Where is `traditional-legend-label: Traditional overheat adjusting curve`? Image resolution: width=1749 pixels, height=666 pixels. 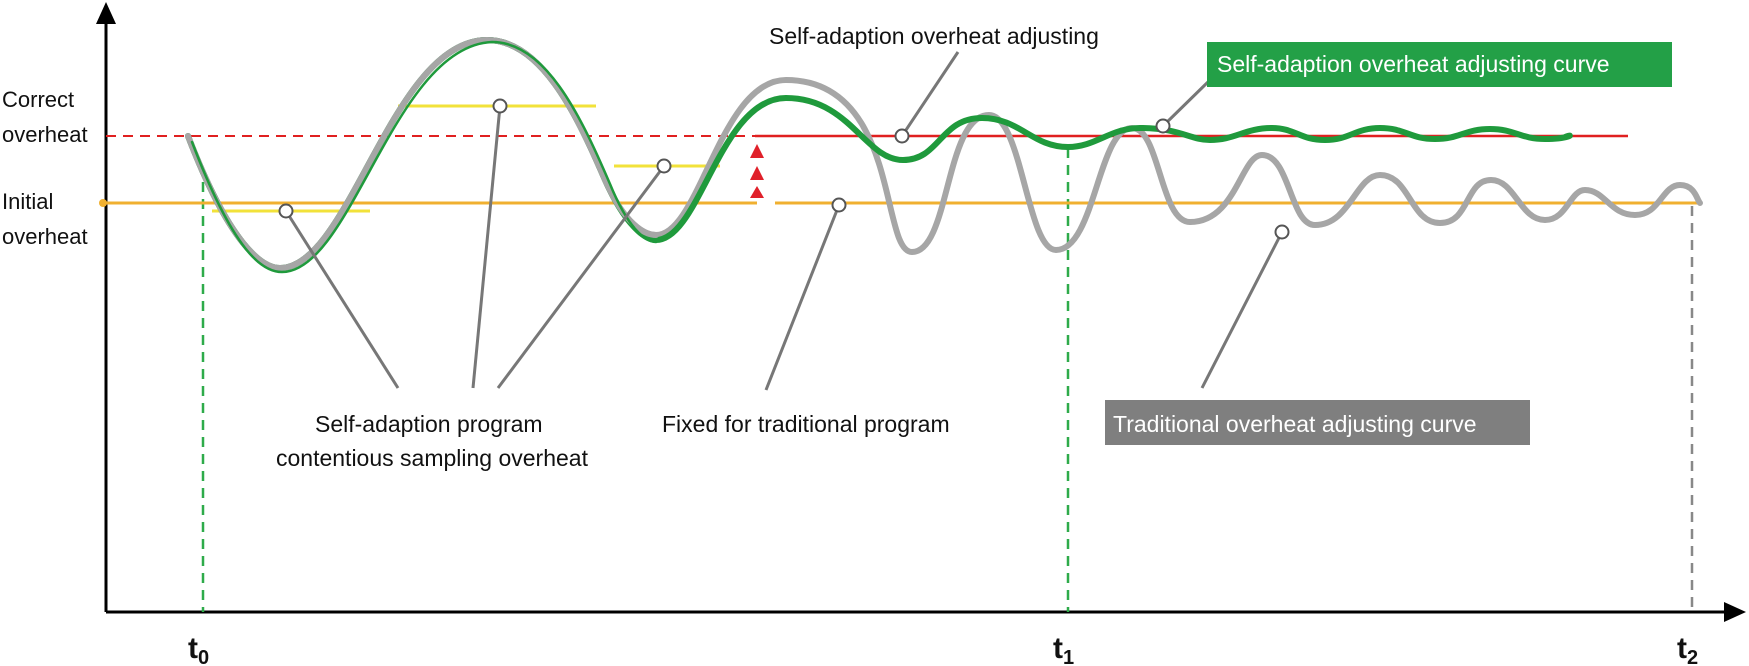 traditional-legend-label: Traditional overheat adjusting curve is located at coordinates (1295, 424).